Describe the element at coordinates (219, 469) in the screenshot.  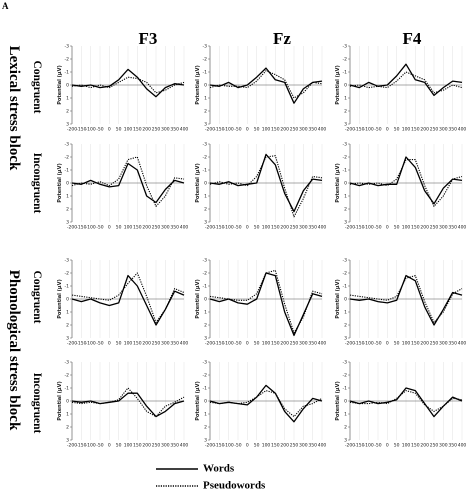
I see `legend-label: Words` at that location.